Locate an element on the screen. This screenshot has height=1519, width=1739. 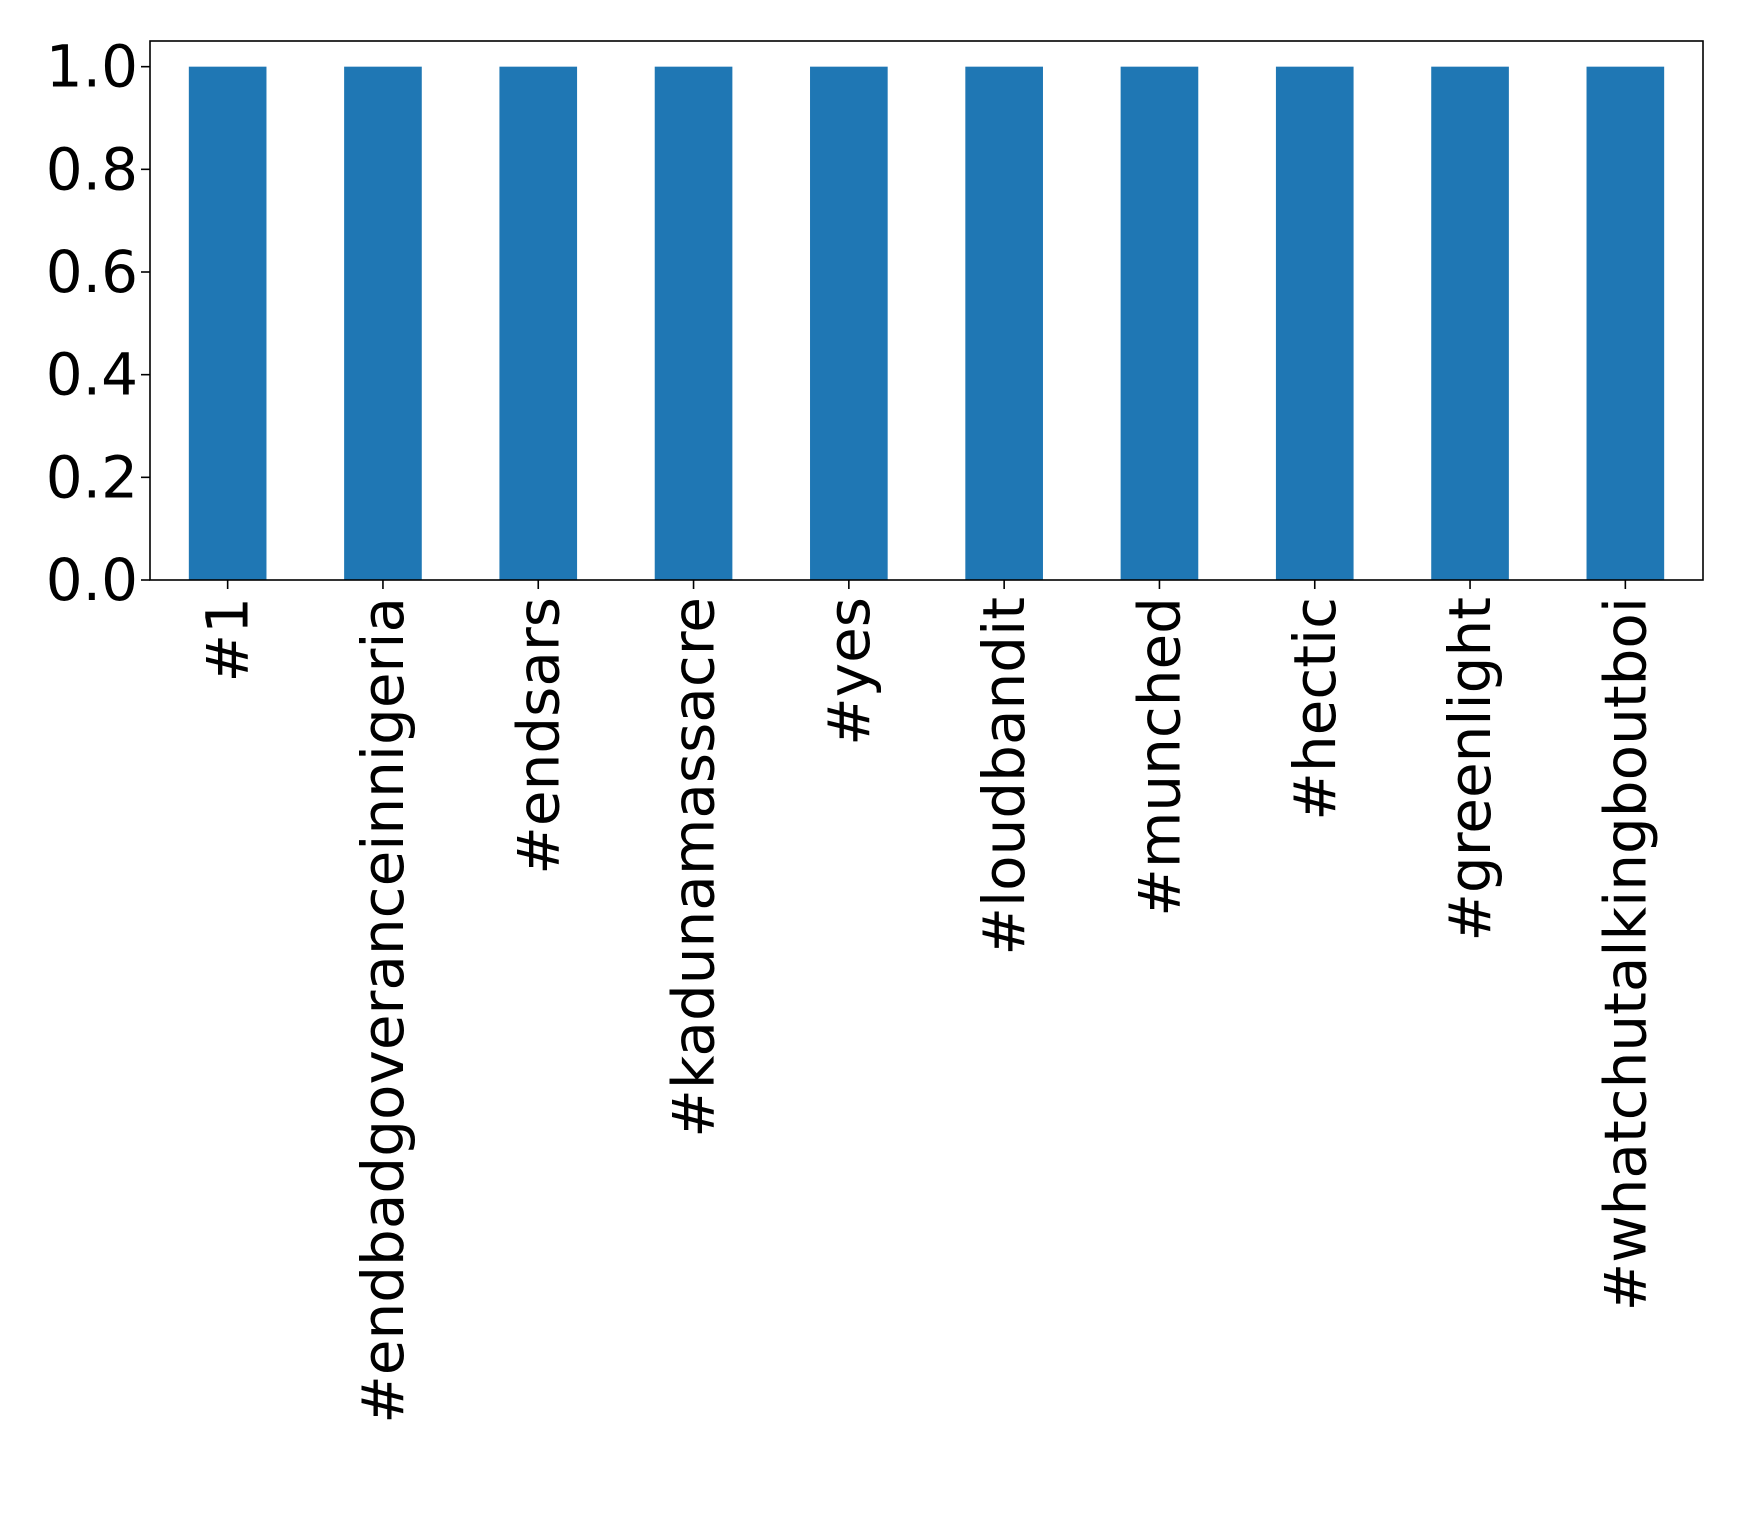
x-category-label: #whatchutalkingboutboi is located at coordinates (1625, 954).